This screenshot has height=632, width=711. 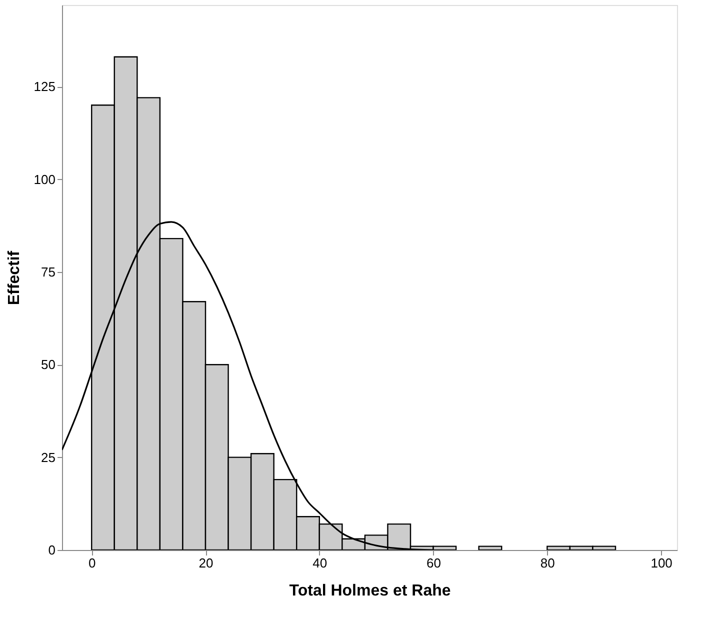 I want to click on y-axis-title: Effectif, so click(x=14, y=278).